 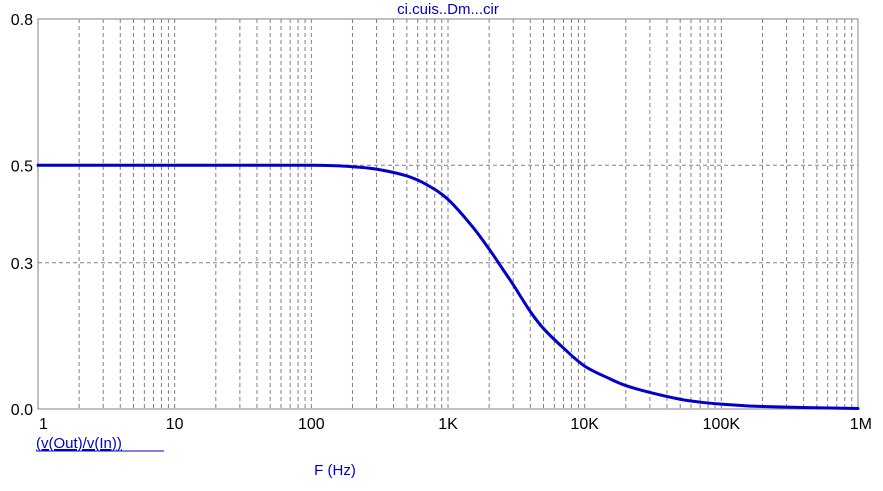 What do you see at coordinates (584, 424) in the screenshot?
I see `x-tick-label: 10K` at bounding box center [584, 424].